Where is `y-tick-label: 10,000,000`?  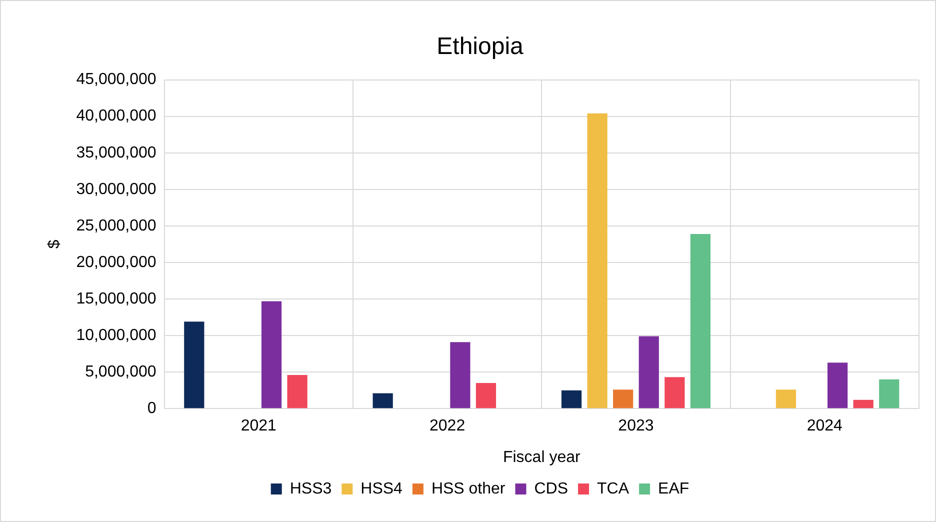
y-tick-label: 10,000,000 is located at coordinates (116, 335).